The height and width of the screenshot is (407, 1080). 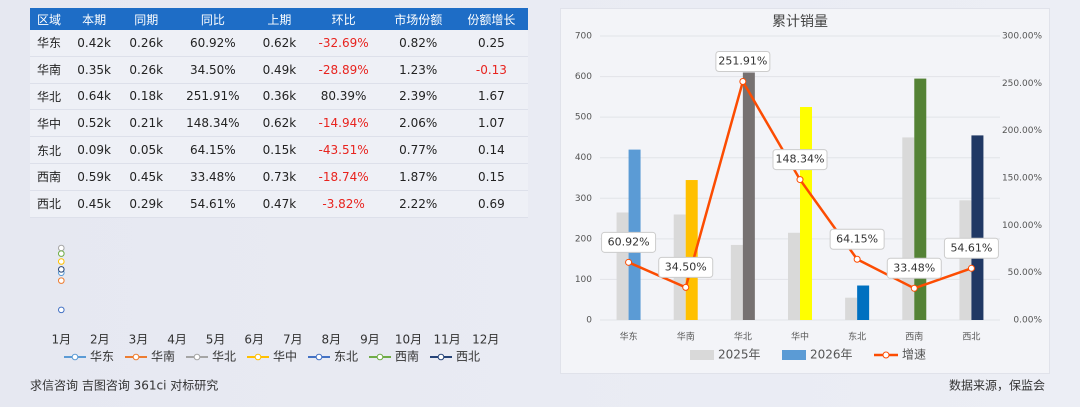 I want to click on table-cell: -28.89%, so click(x=343, y=70).